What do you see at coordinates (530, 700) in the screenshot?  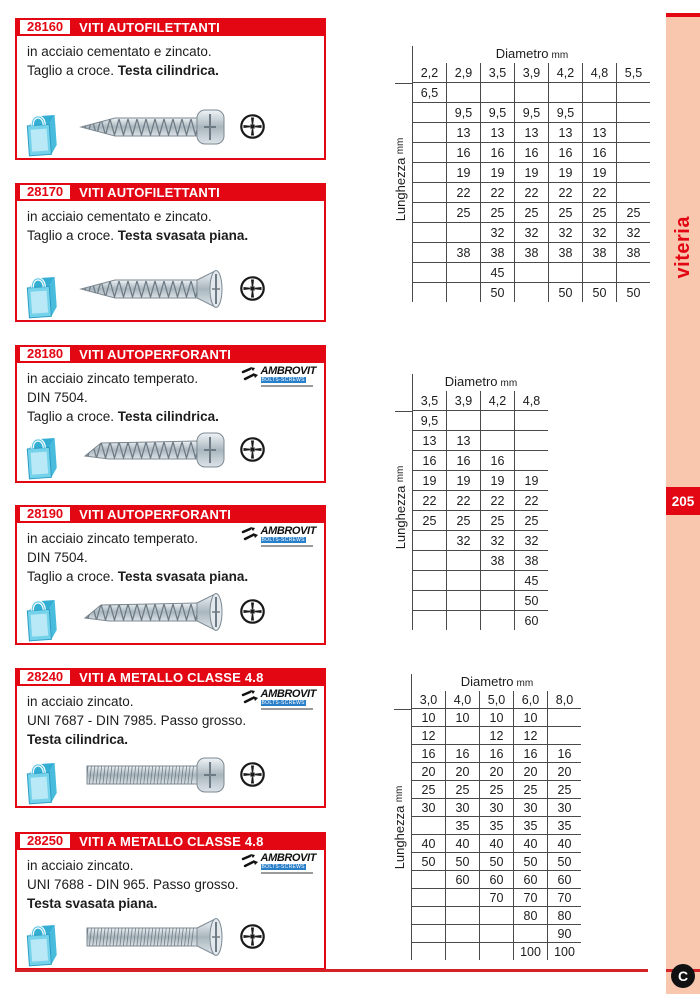 I see `diameter-column-header: 6,0` at bounding box center [530, 700].